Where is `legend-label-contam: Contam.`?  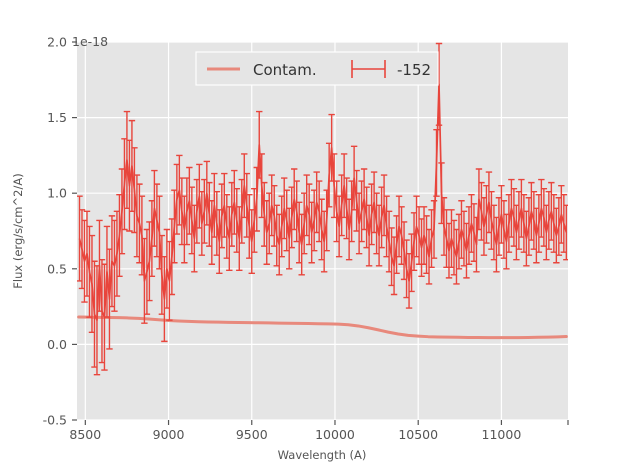
legend-label-contam: Contam. is located at coordinates (285, 70).